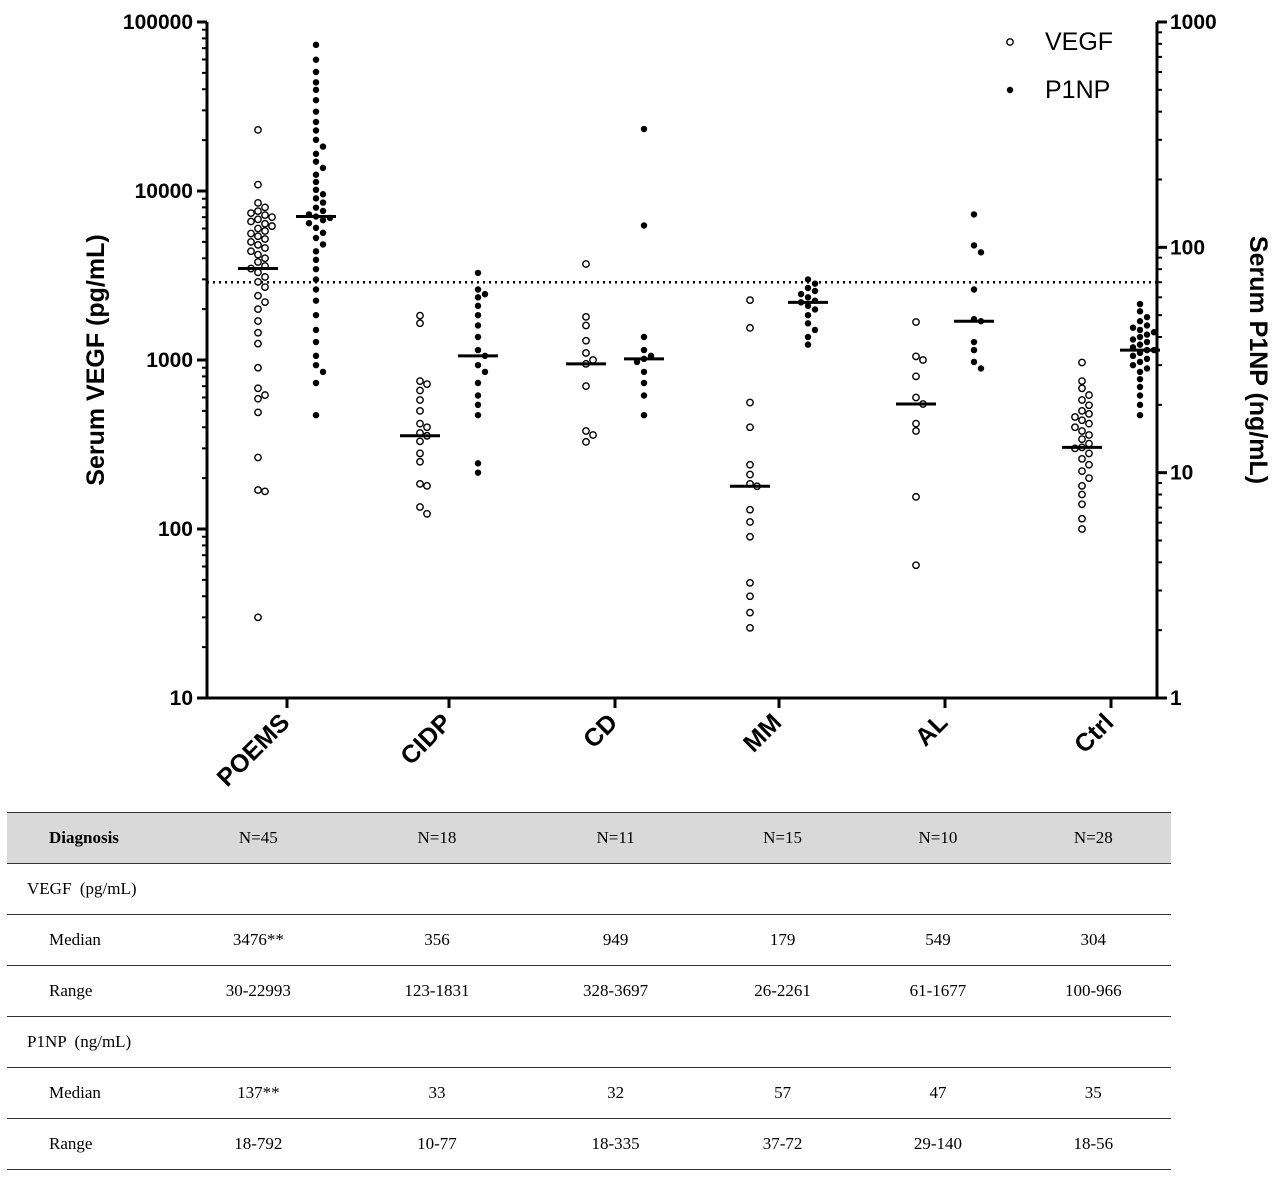 Image resolution: width=1280 pixels, height=1182 pixels. I want to click on table-cell: 549, so click(938, 940).